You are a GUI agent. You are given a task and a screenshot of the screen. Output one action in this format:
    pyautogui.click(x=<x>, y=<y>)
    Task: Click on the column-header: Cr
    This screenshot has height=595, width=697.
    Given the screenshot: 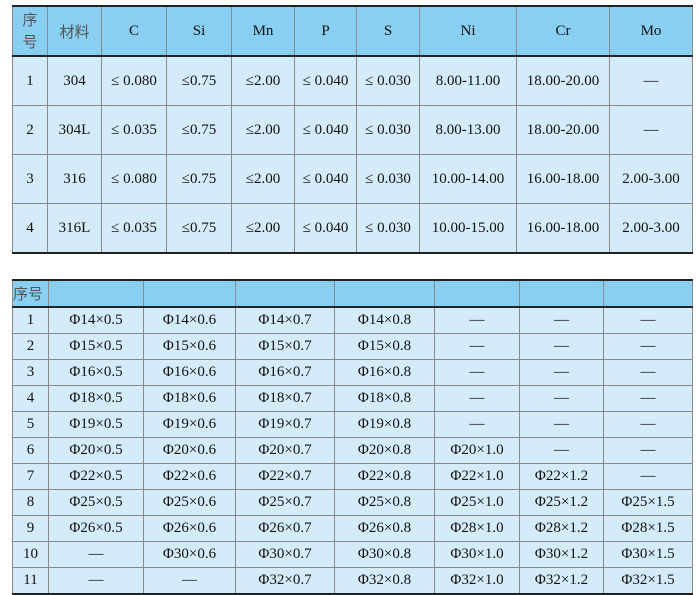 What is the action you would take?
    pyautogui.click(x=563, y=31)
    